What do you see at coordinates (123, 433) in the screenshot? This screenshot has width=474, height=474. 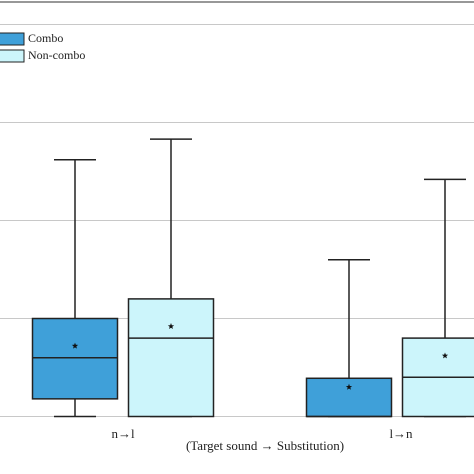 I see `x-tick-label: n→l` at bounding box center [123, 433].